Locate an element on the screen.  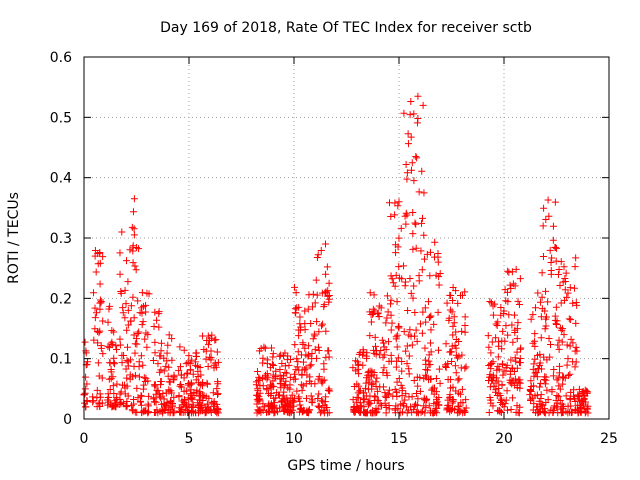
x-tick-label: 20 is located at coordinates (504, 439).